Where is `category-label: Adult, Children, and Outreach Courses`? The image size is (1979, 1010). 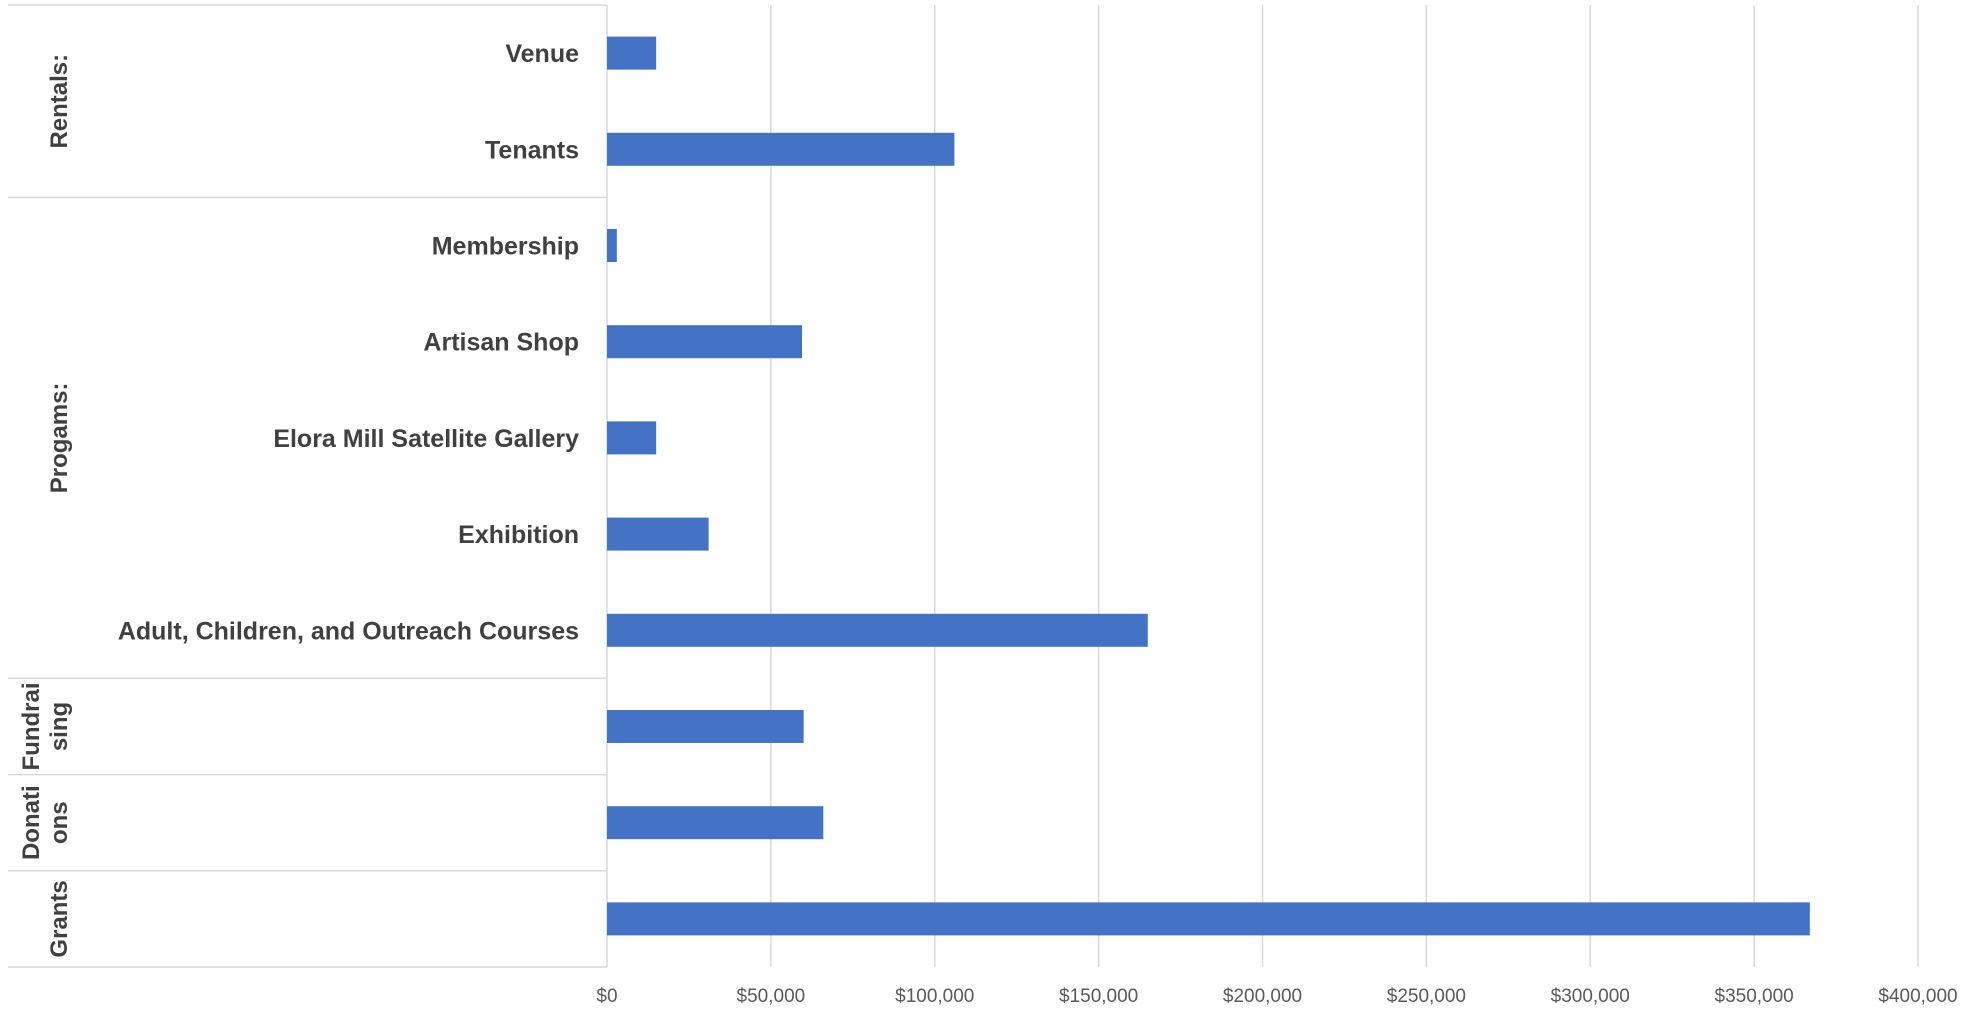 category-label: Adult, Children, and Outreach Courses is located at coordinates (348, 631).